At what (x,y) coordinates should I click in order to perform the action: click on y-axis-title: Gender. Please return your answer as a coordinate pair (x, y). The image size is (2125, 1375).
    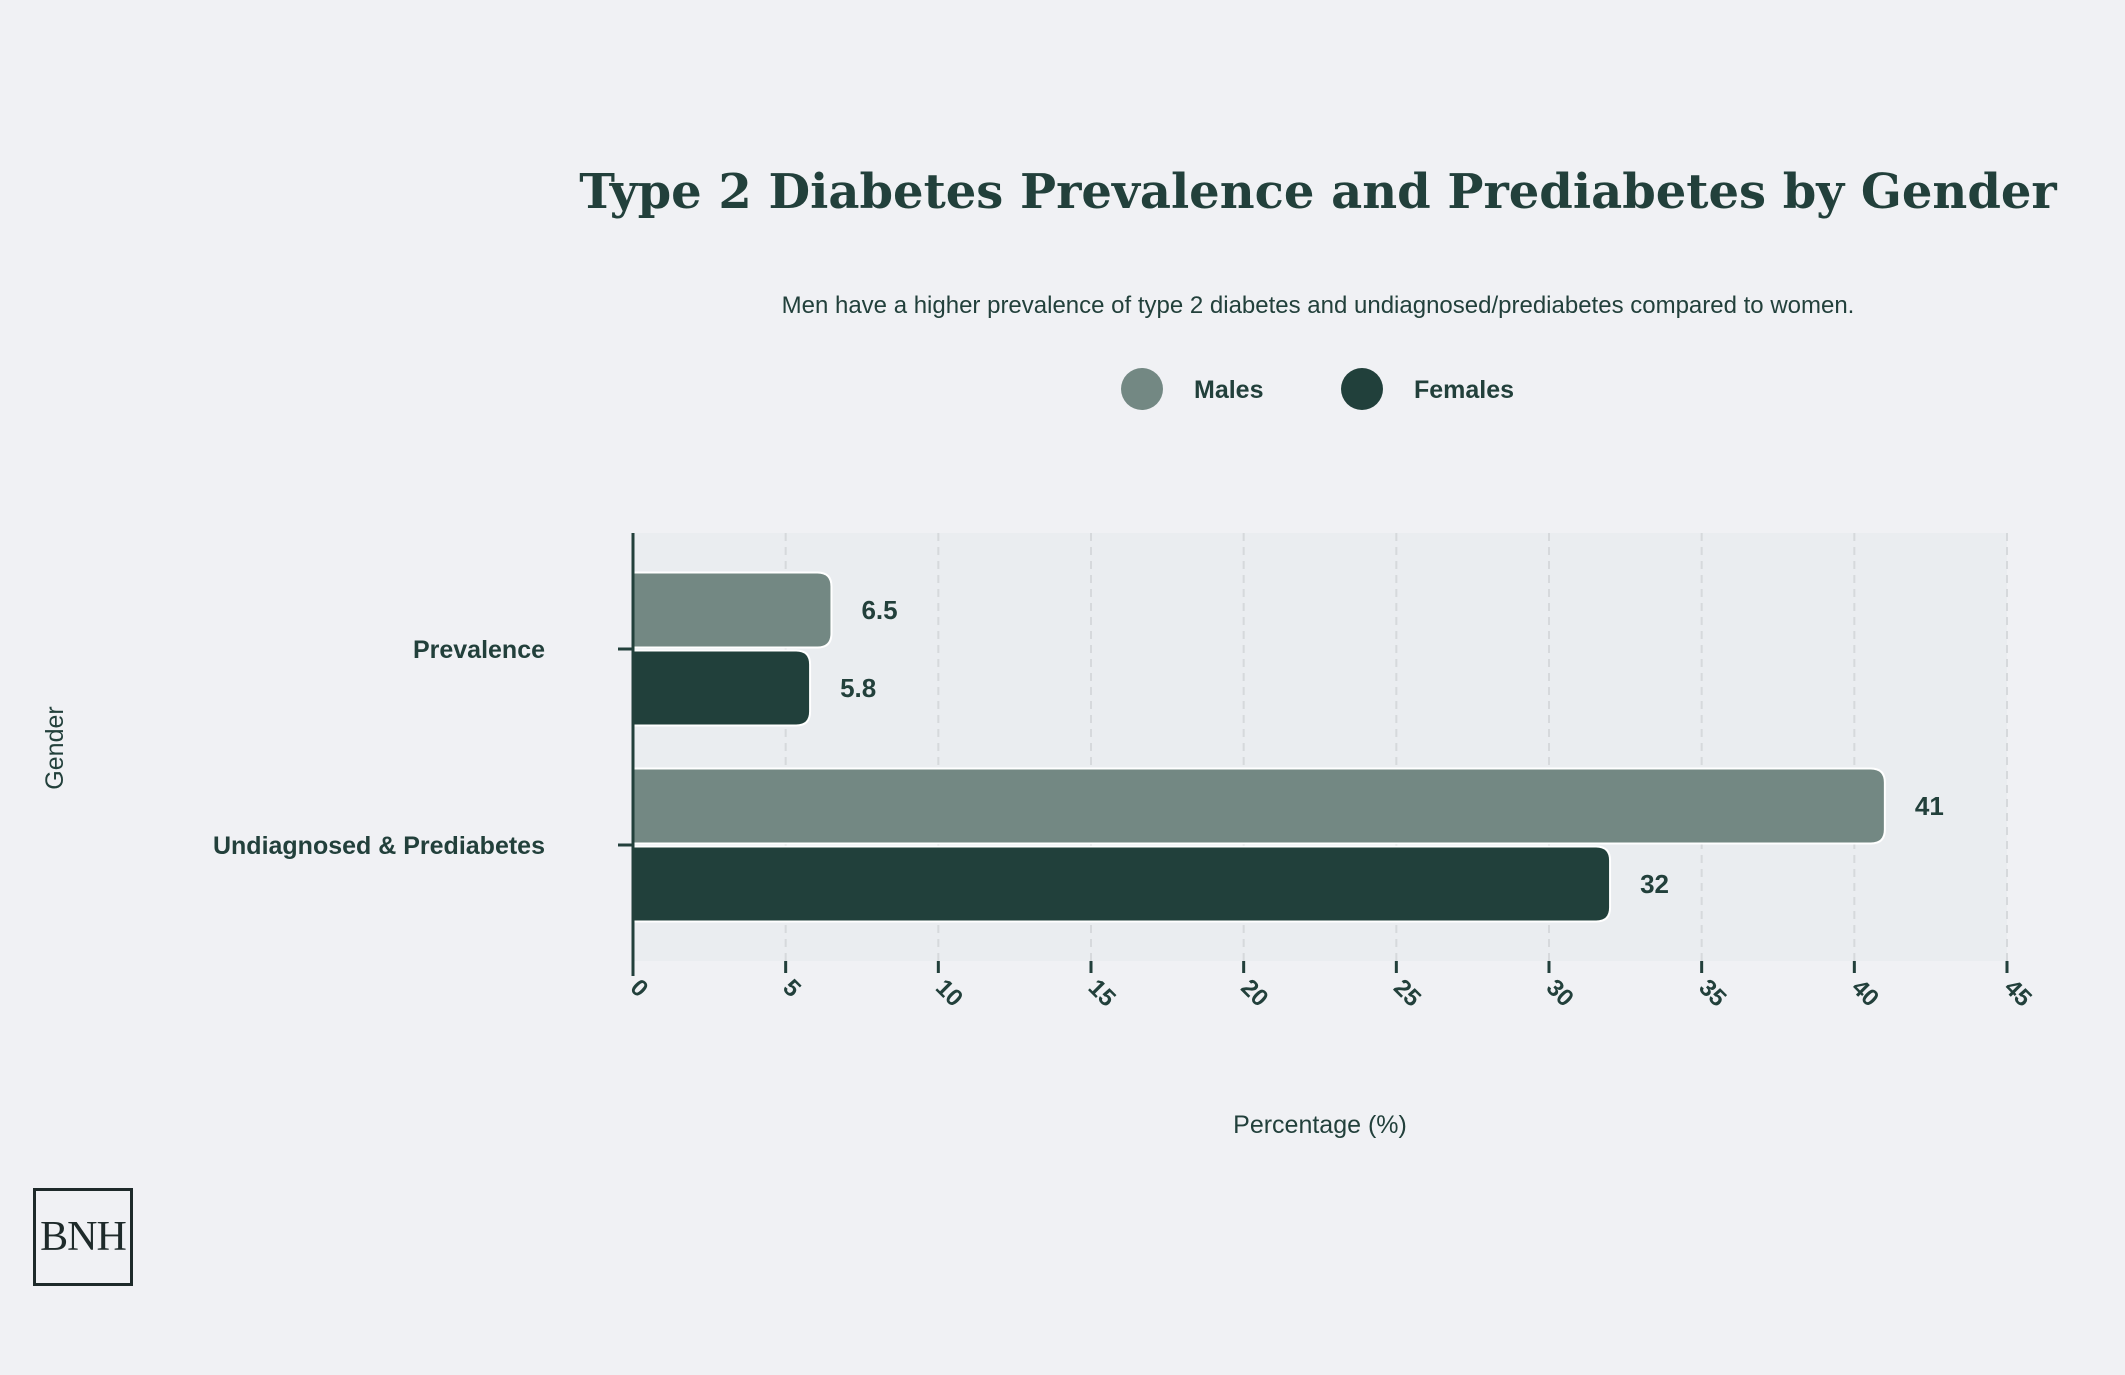
    Looking at the image, I should click on (55, 747).